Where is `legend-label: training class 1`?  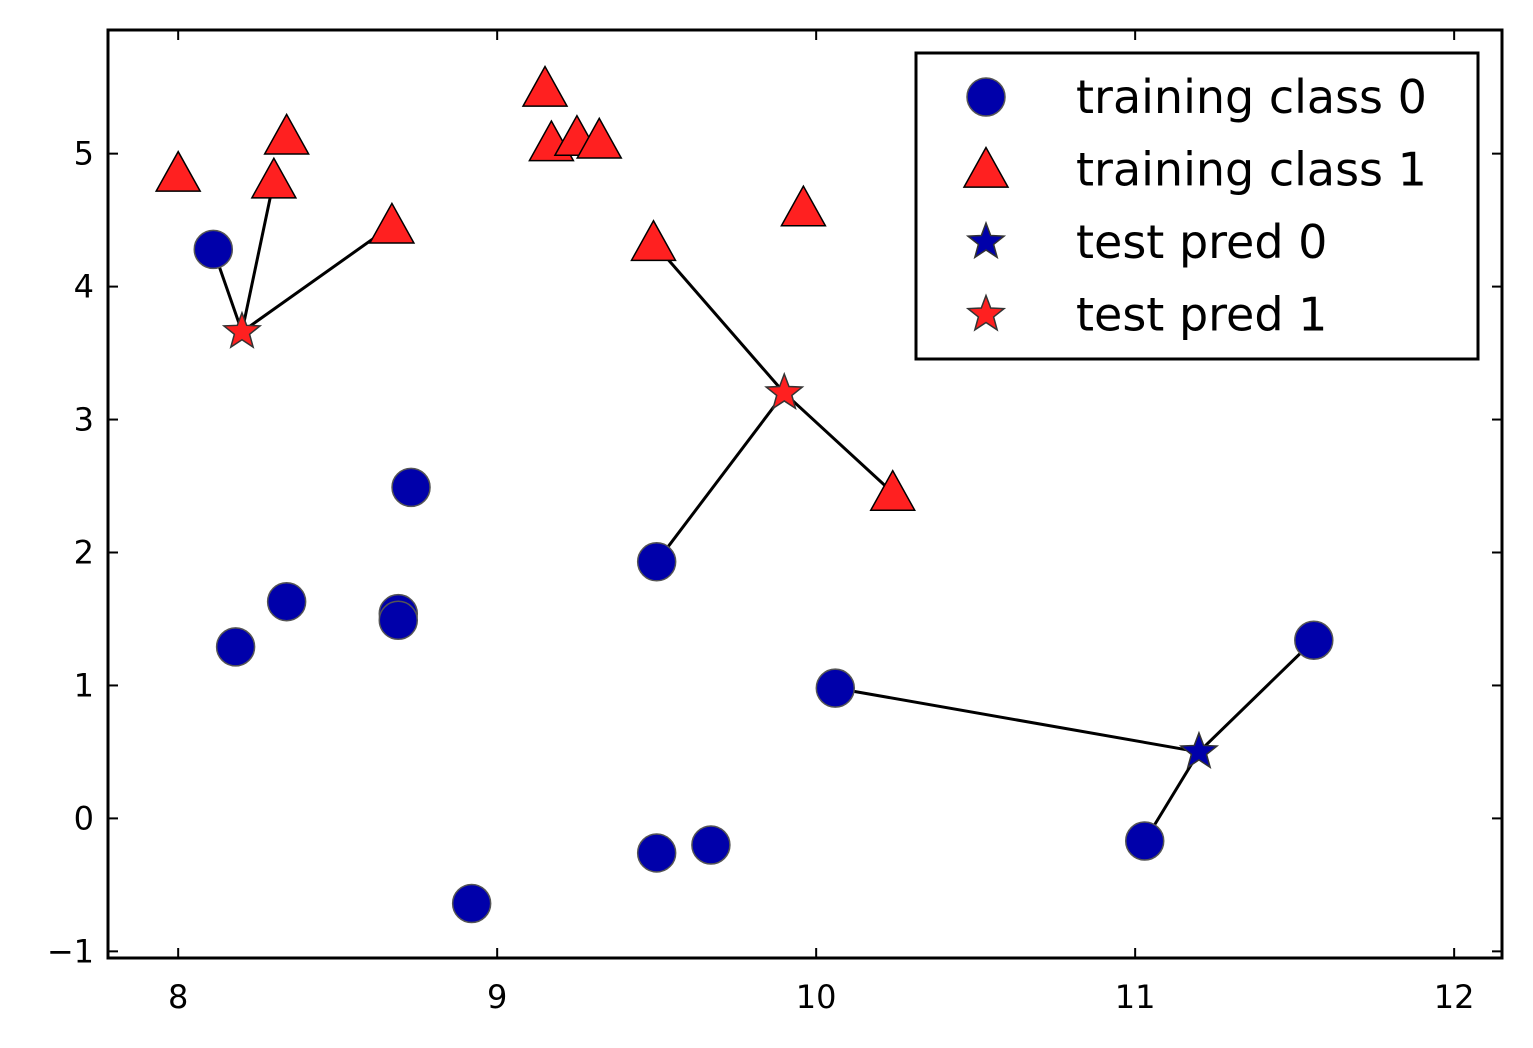 legend-label: training class 1 is located at coordinates (1251, 170).